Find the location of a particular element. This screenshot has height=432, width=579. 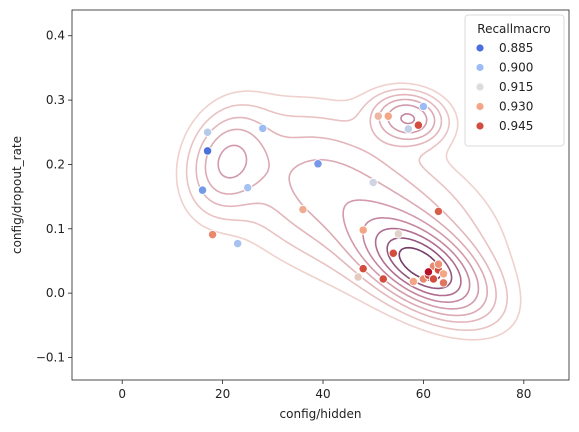

y-tick-label: 0.0 is located at coordinates (55, 293).